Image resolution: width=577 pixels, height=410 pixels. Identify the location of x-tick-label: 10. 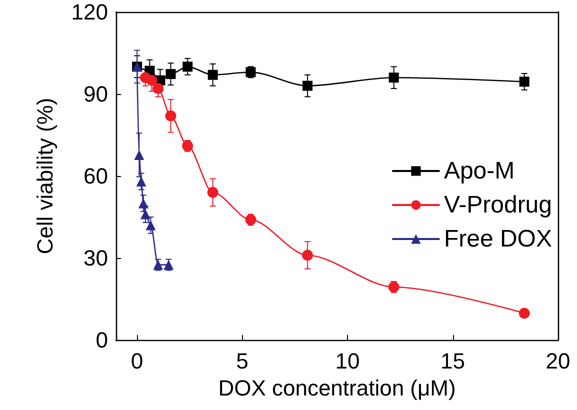
(347, 361).